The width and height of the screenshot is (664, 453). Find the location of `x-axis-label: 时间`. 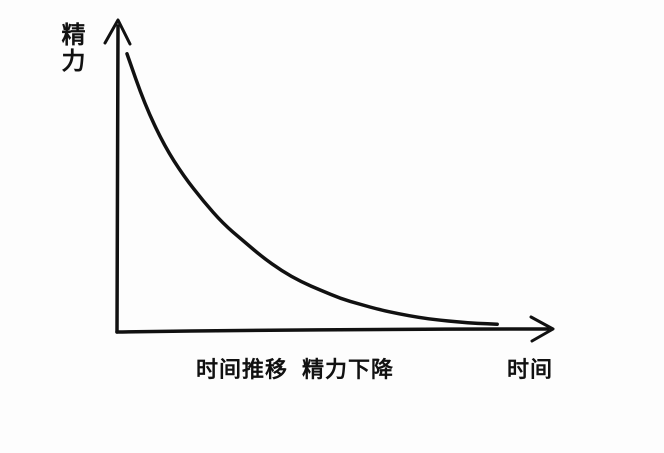

x-axis-label: 时间 is located at coordinates (530, 370).